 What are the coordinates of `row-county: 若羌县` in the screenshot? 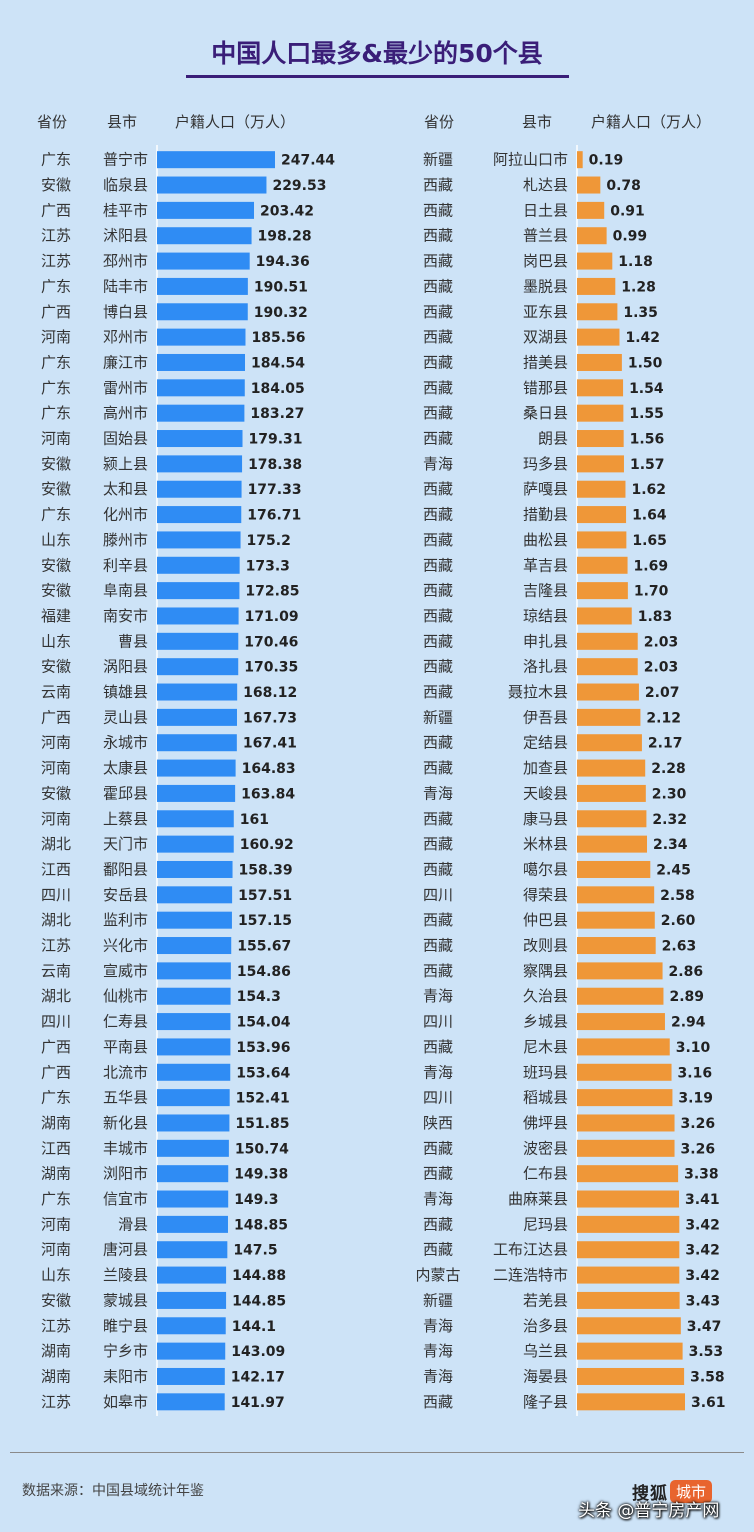 It's located at (545, 1300).